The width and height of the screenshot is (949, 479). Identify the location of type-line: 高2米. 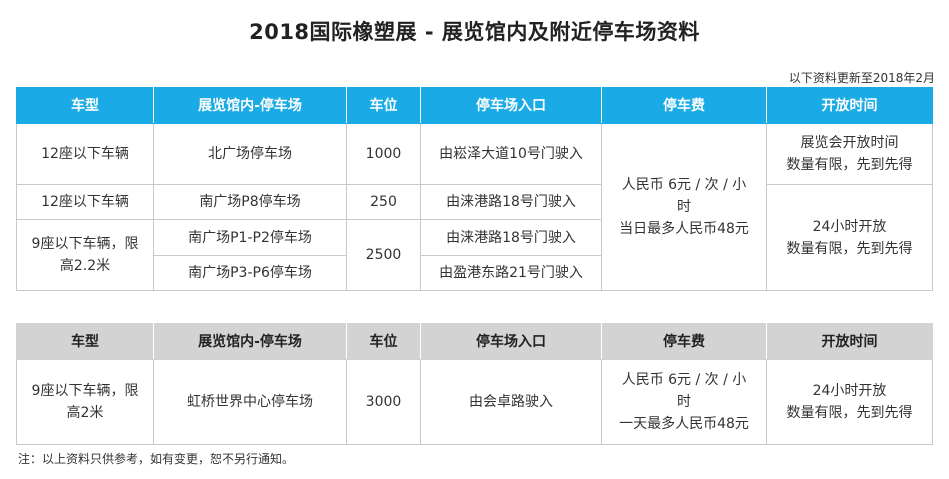
(85, 413).